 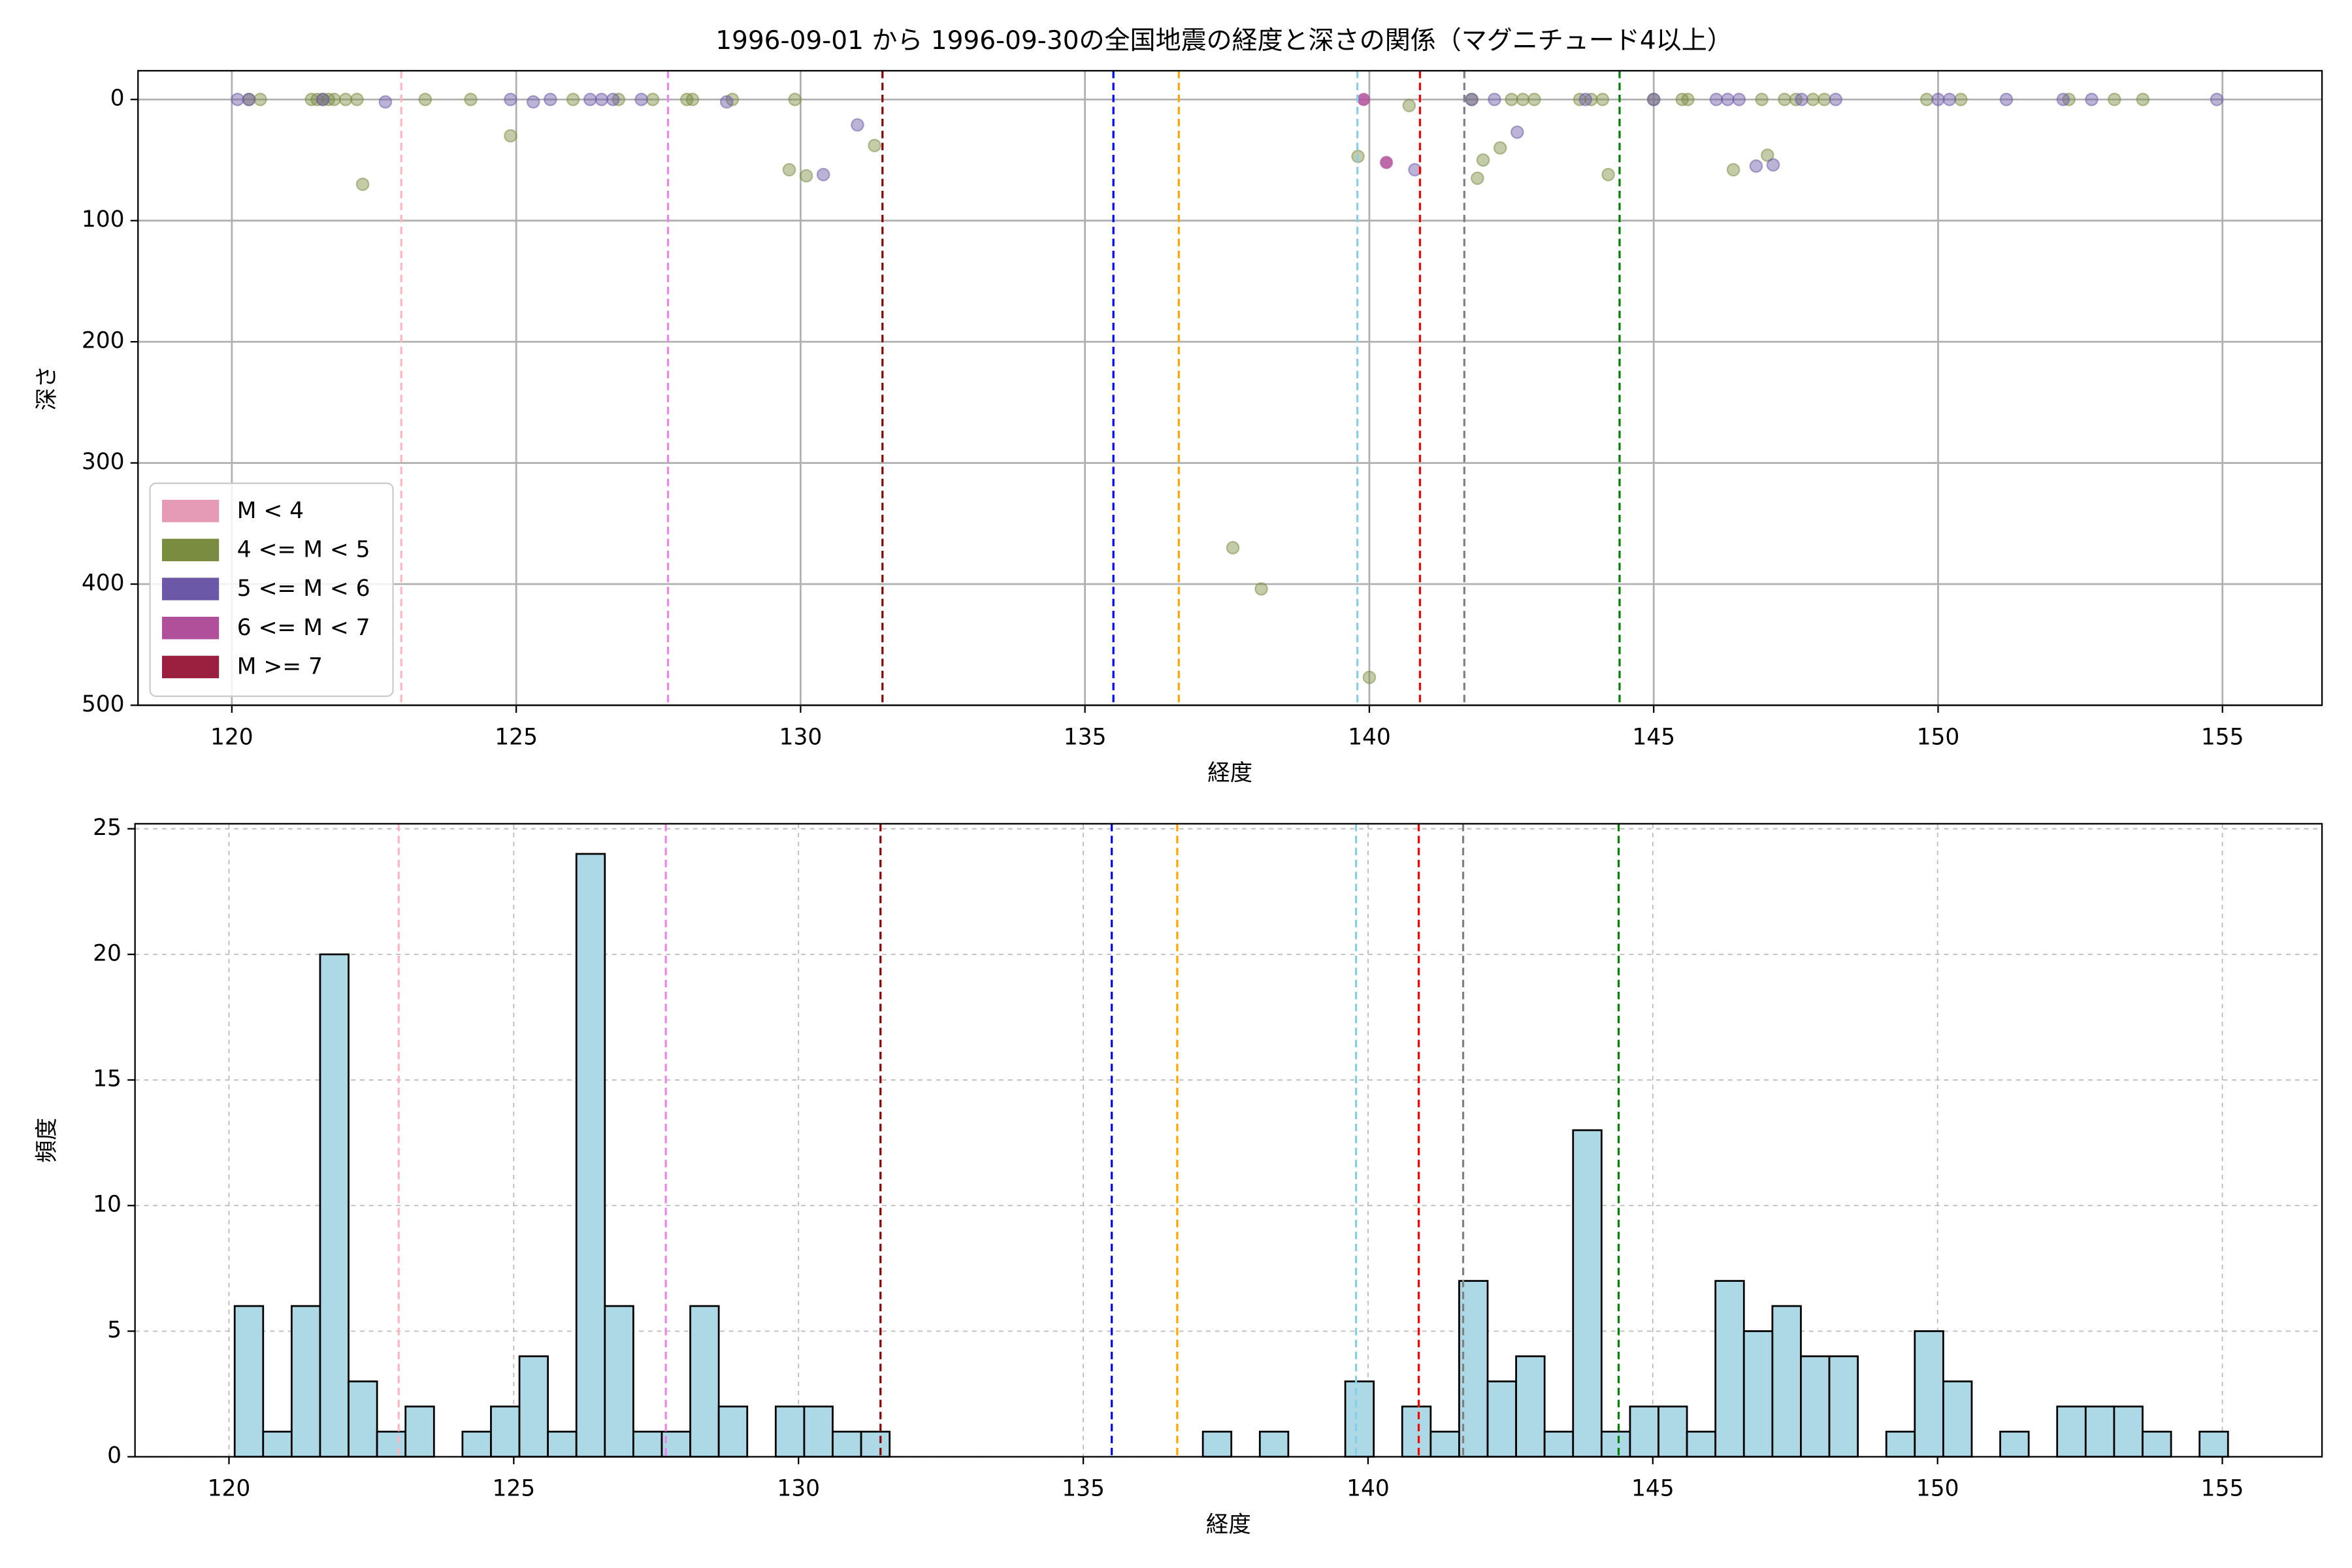 I want to click on y-tick-label: 100, so click(x=103, y=219).